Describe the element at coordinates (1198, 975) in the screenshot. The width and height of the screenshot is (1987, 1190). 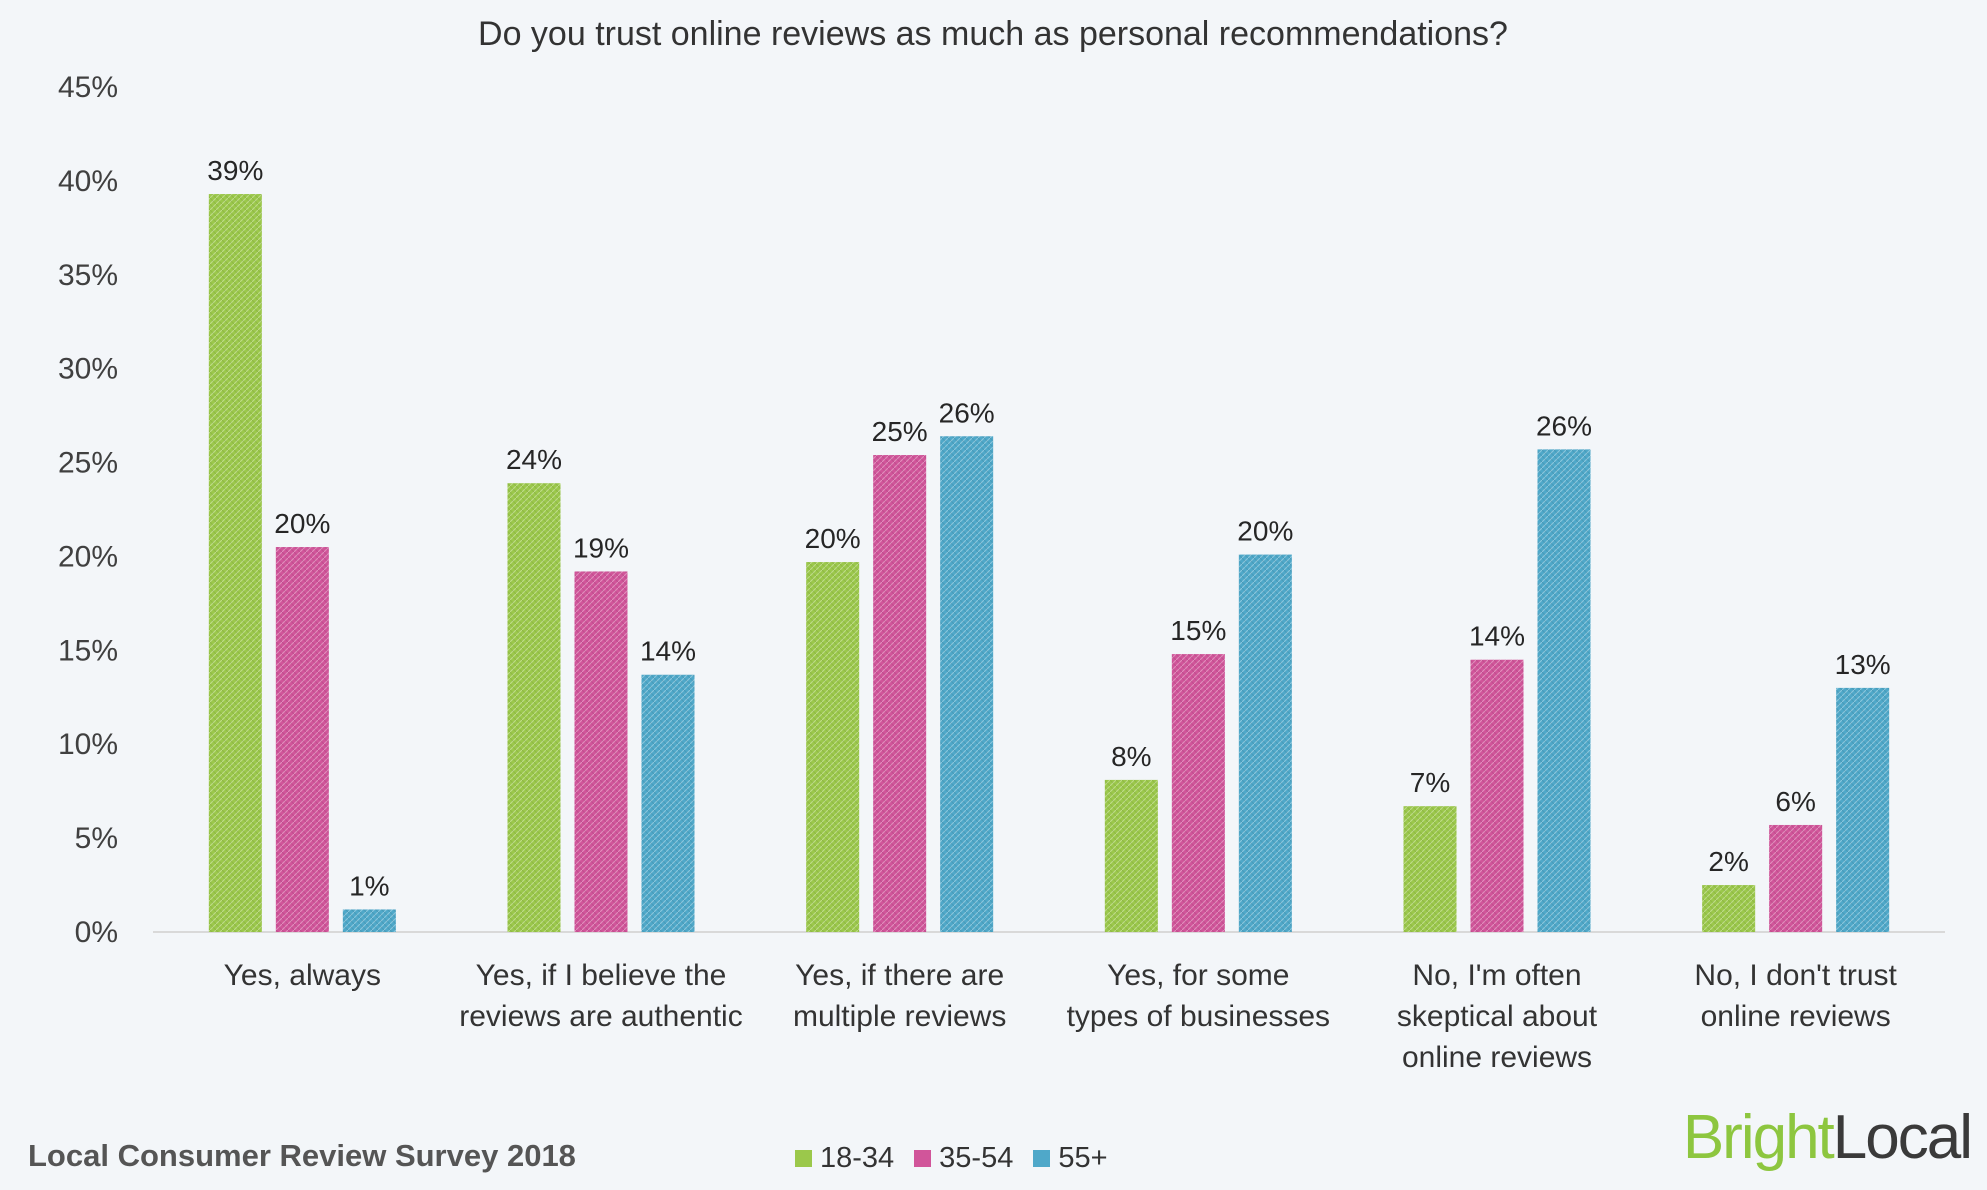
I see `x-tick-label: Yes, for some` at that location.